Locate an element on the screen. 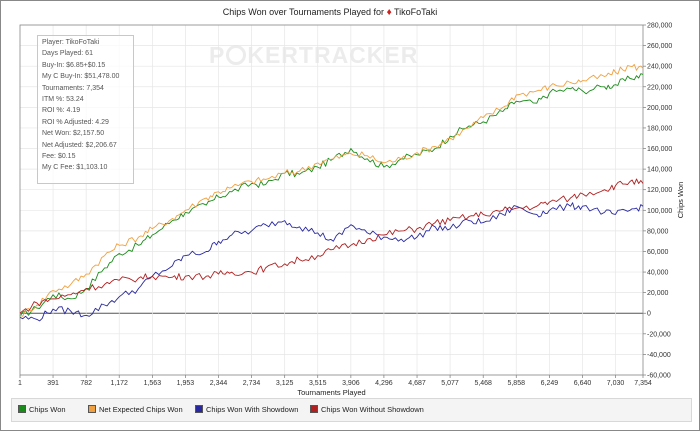 The image size is (700, 431). stat-days-played: Days Played: 61 is located at coordinates (67, 54).